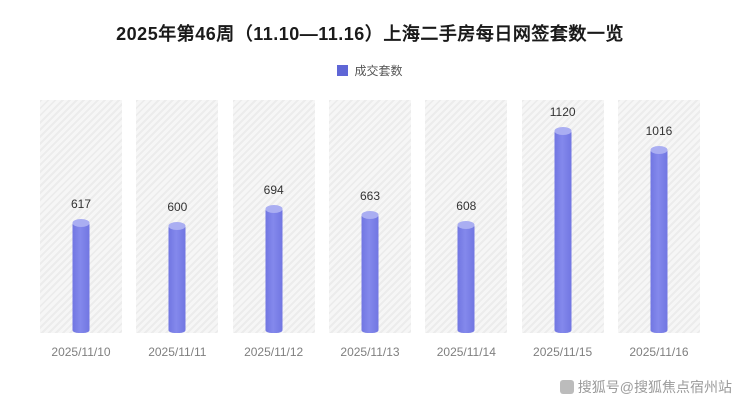  I want to click on bar-value-label: 608, so click(466, 206).